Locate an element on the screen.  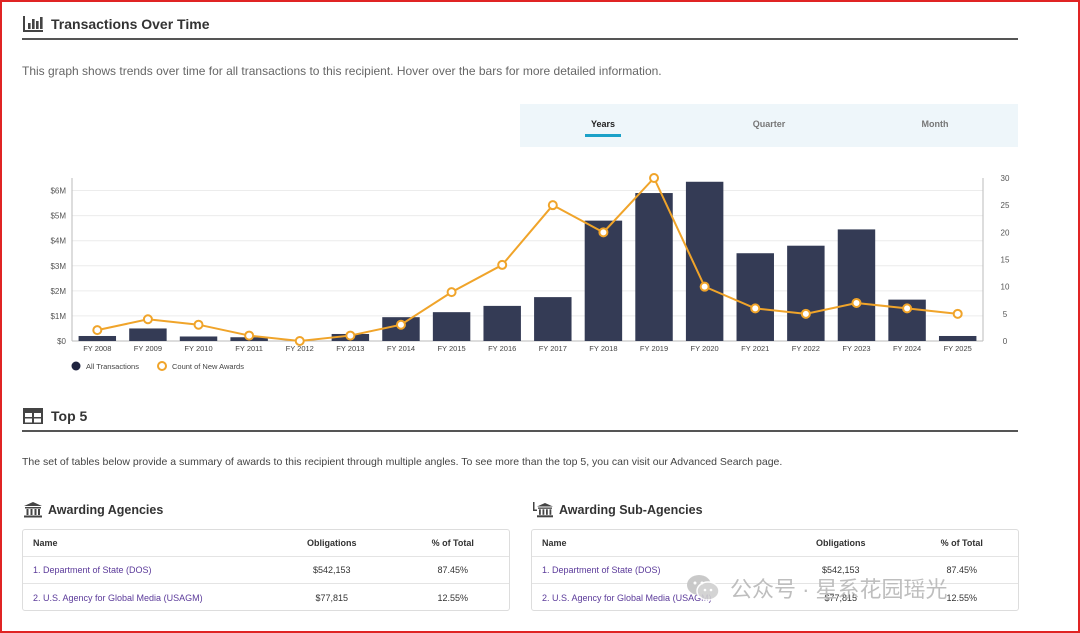
x-tick-label: FY 2015 is located at coordinates (451, 348).